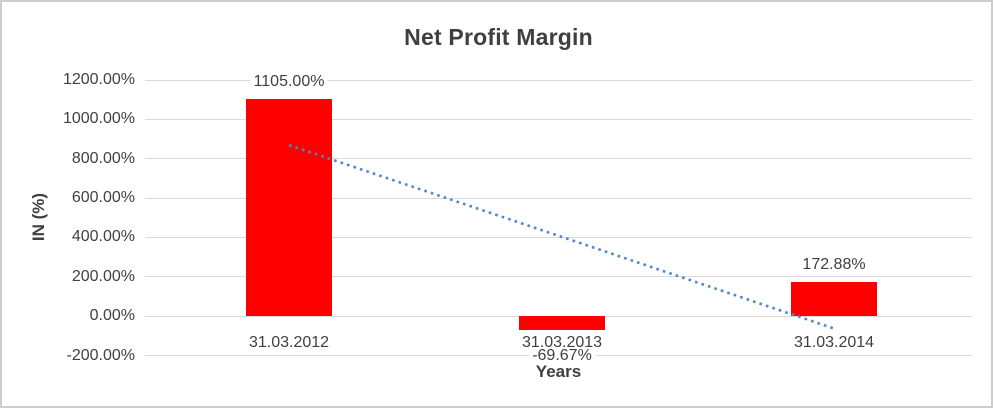 This screenshot has height=410, width=993. Describe the element at coordinates (562, 355) in the screenshot. I see `bar-data-label: -69.67%` at that location.